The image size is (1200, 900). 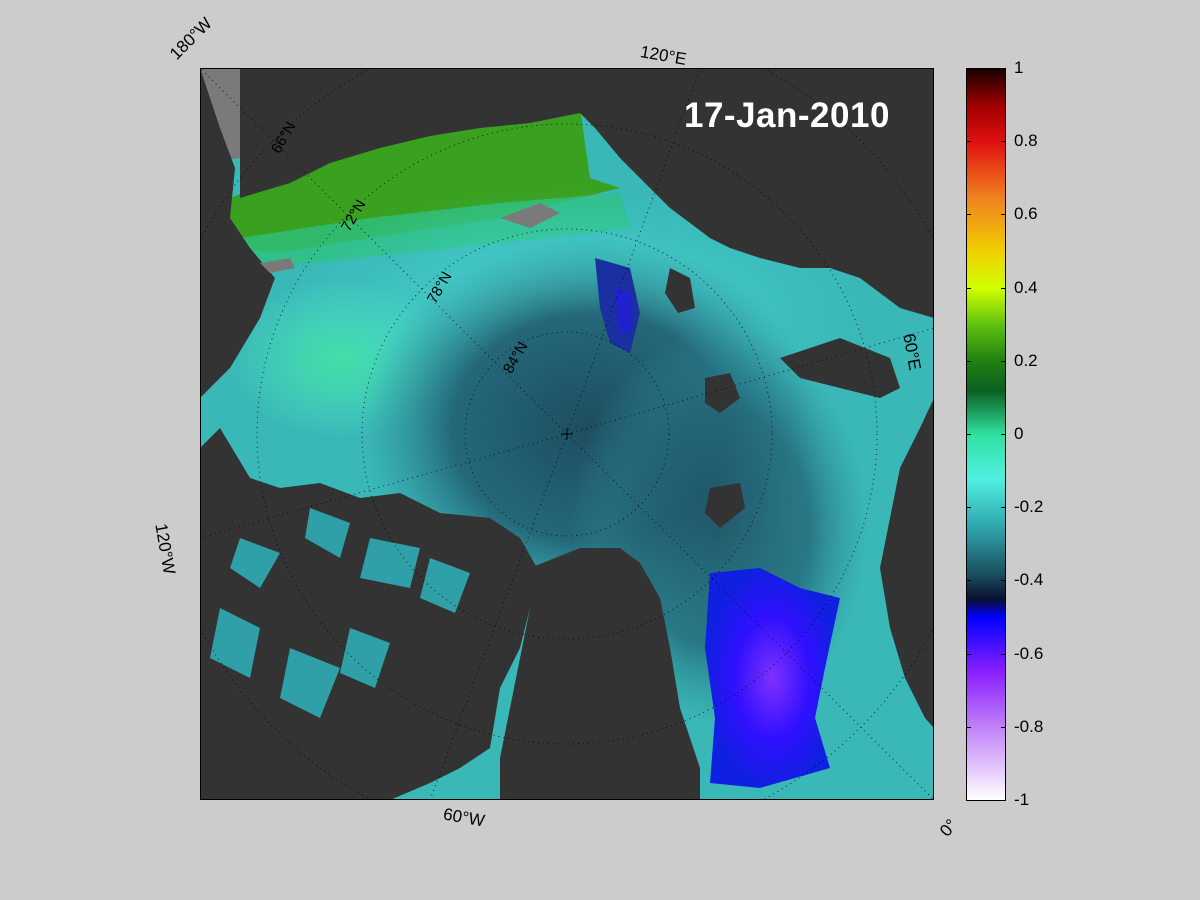 What do you see at coordinates (165, 549) in the screenshot?
I see `longitude-label-120w: 120°W` at bounding box center [165, 549].